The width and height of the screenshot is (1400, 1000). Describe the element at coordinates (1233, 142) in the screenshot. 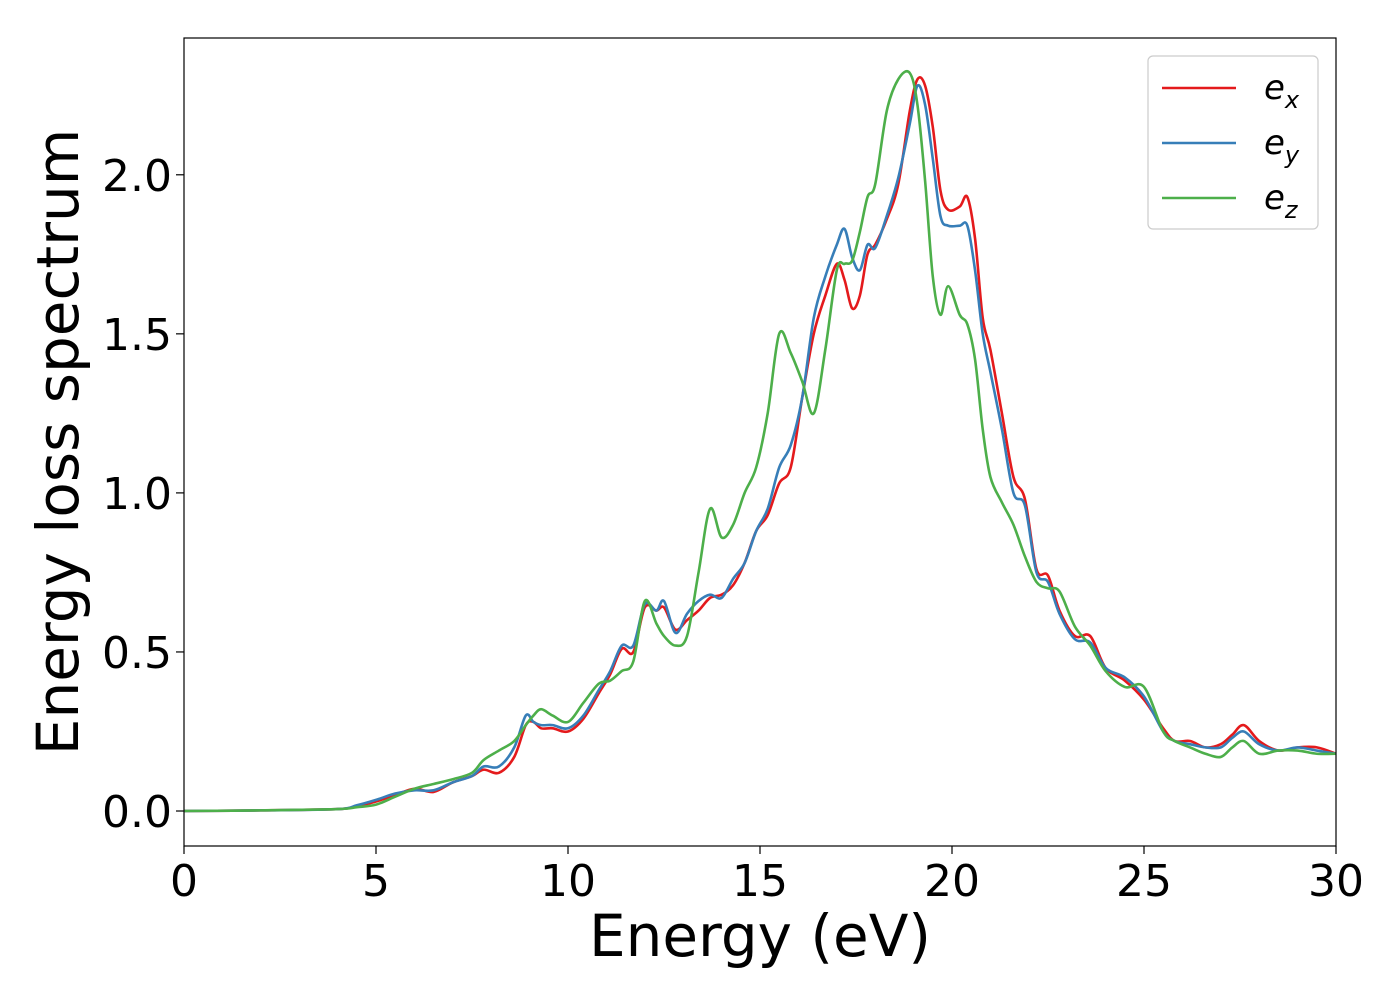

I see `legend: ex ey ez` at that location.